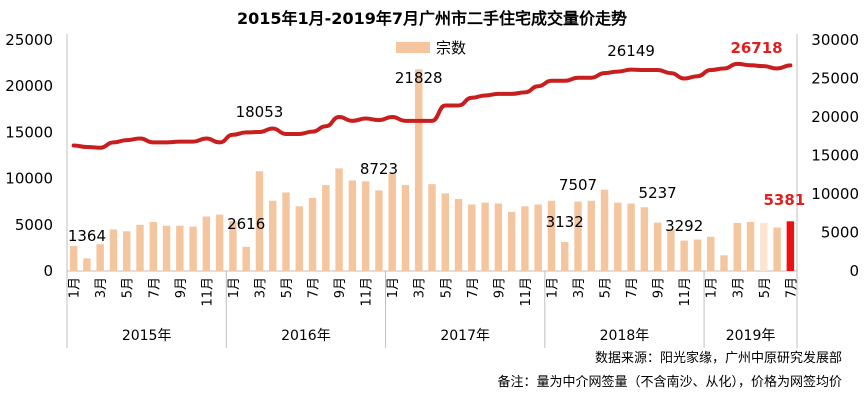 This screenshot has width=865, height=402. I want to click on right-tick-label: 10000, so click(835, 194).